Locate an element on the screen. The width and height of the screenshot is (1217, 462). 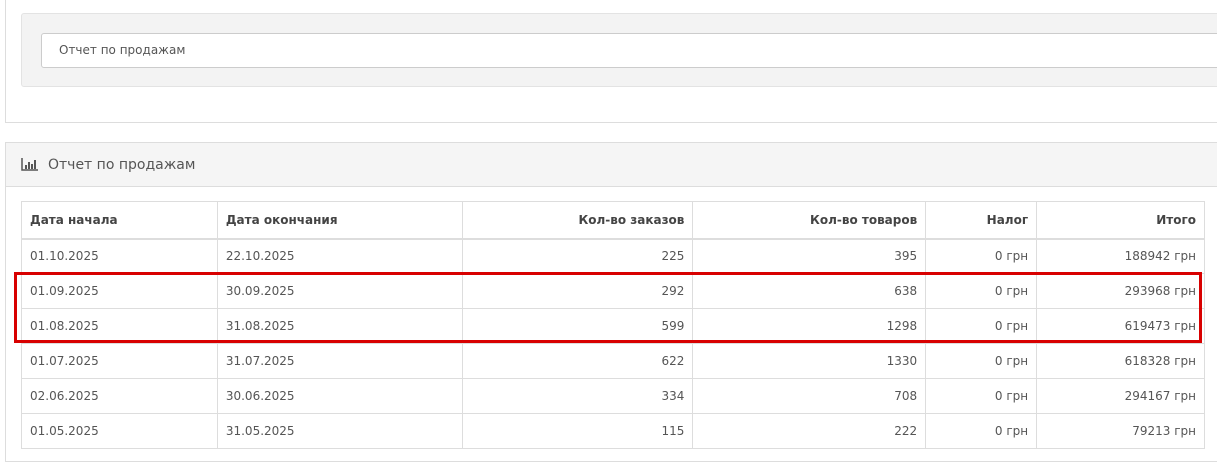
cell-products: 708 is located at coordinates (809, 396).